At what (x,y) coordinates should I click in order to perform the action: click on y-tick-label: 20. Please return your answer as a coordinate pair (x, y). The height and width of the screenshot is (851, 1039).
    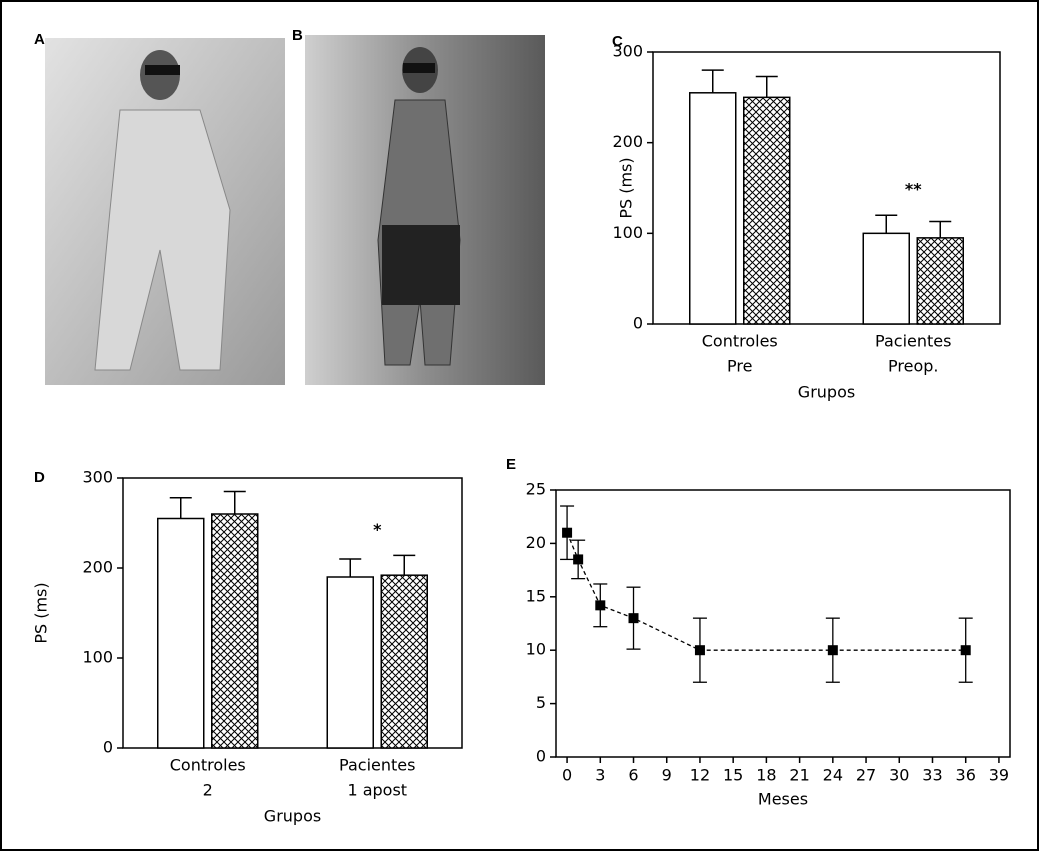
    Looking at the image, I should click on (536, 542).